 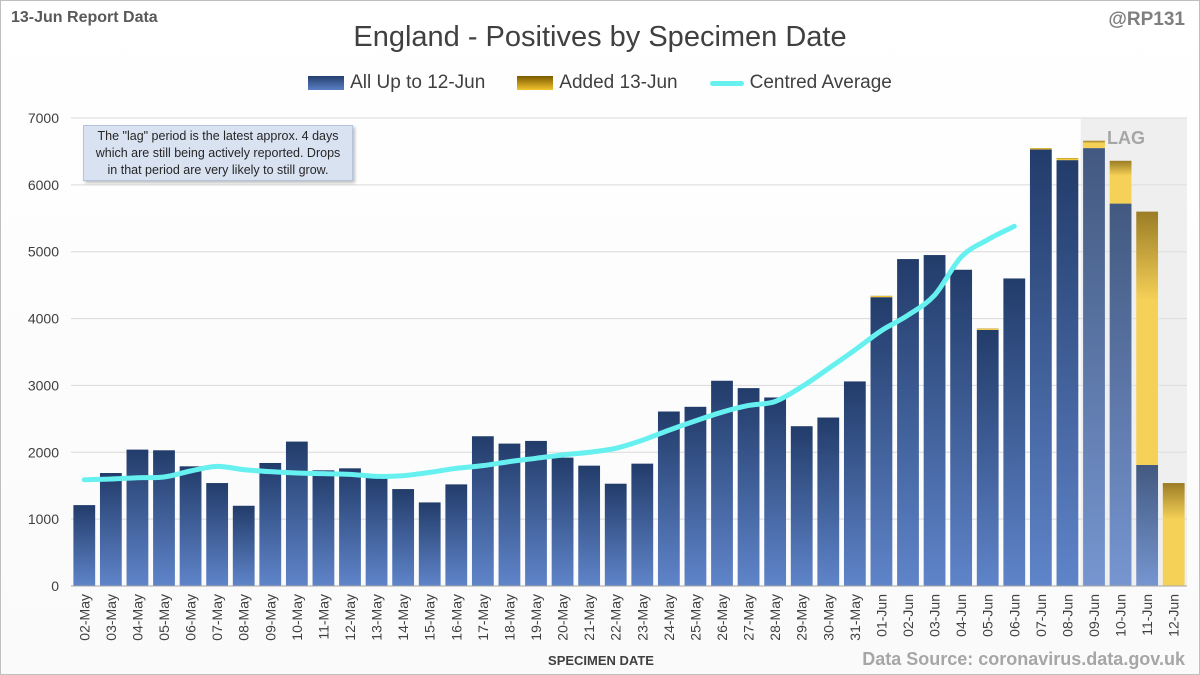 What do you see at coordinates (217, 617) in the screenshot?
I see `x-tick-label: 07-May` at bounding box center [217, 617].